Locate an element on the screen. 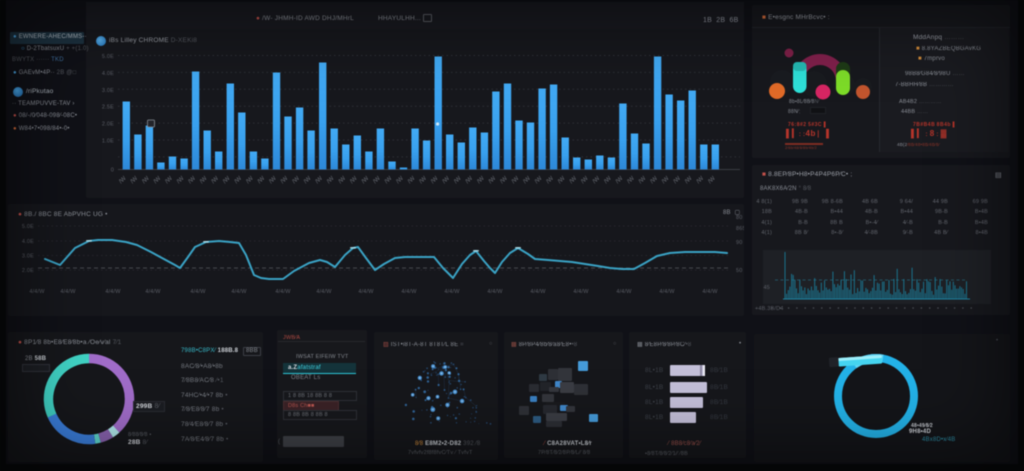 The image size is (1024, 471). svg-text: 90 is located at coordinates (739, 243).